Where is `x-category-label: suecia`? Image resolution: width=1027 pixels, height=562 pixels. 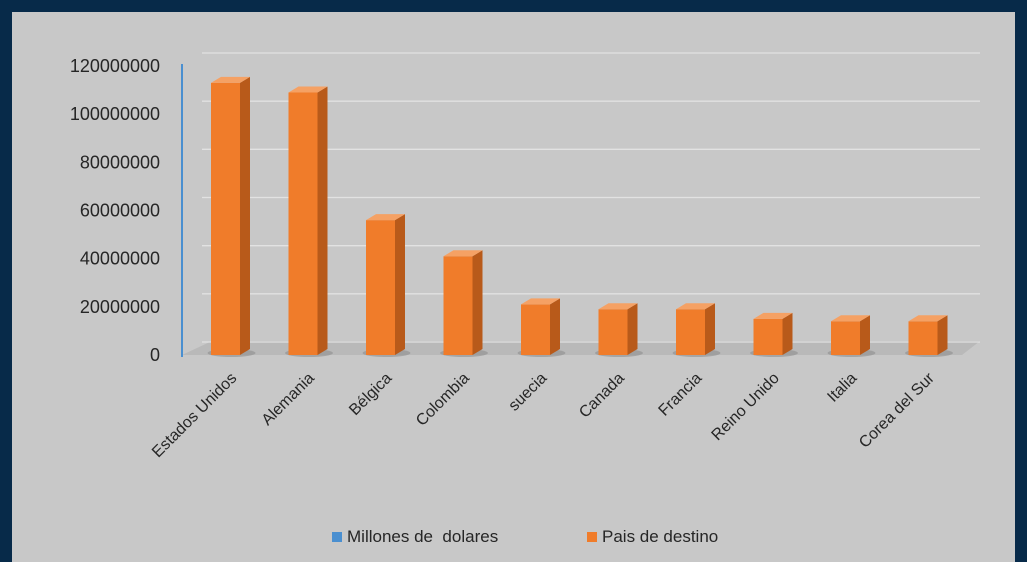 x-category-label: suecia is located at coordinates (528, 392).